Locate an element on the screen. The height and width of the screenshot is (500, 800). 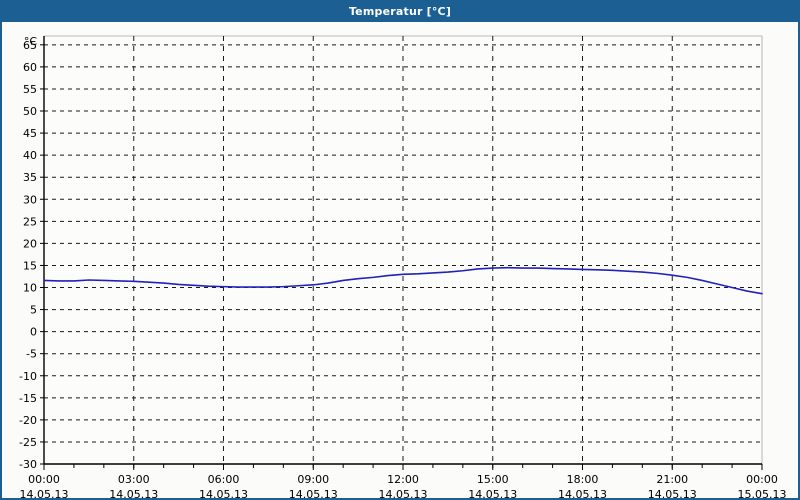
y-axis-tick-label: -25 is located at coordinates (28, 442).